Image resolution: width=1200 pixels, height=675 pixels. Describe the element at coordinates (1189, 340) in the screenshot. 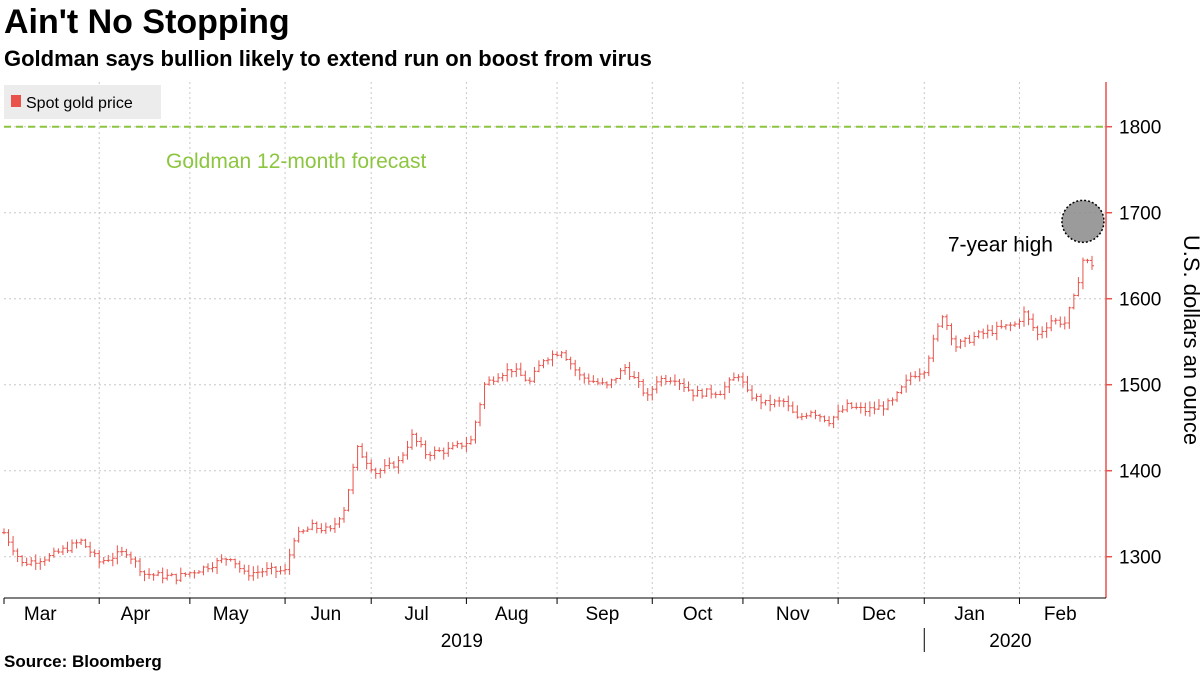

I see `y-axis-label: U.S. dollars an ounce` at that location.